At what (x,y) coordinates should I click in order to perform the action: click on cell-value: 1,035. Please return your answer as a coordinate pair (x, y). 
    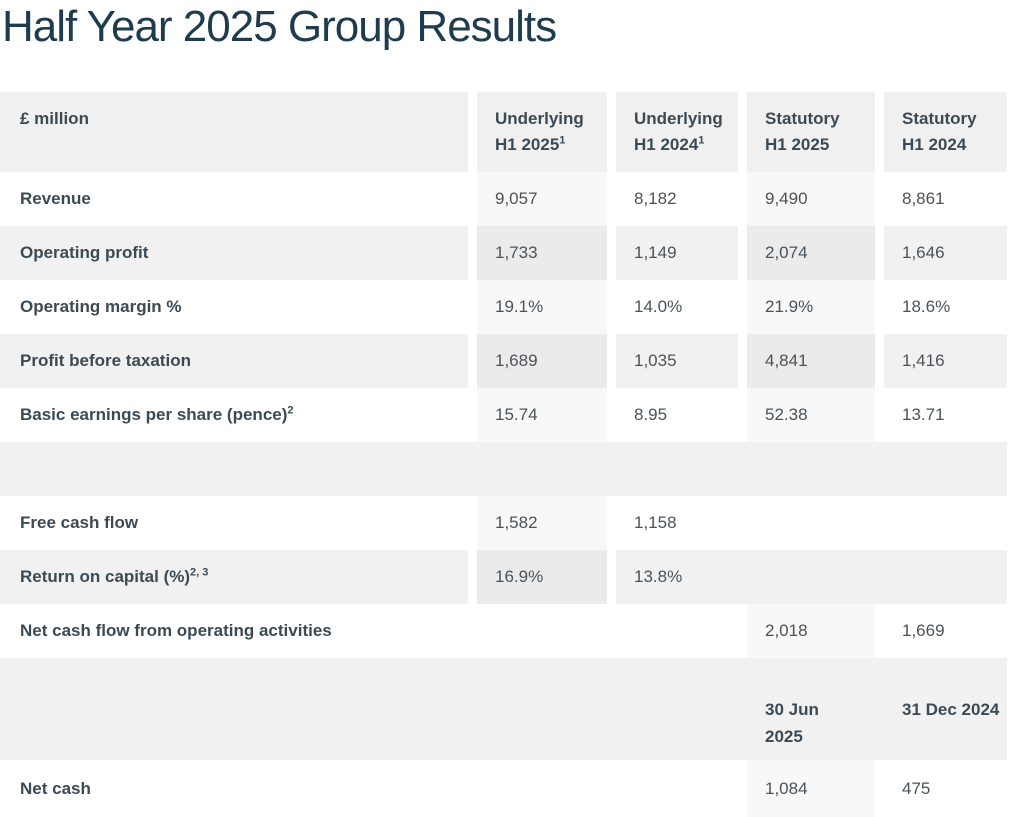
    Looking at the image, I should click on (672, 361).